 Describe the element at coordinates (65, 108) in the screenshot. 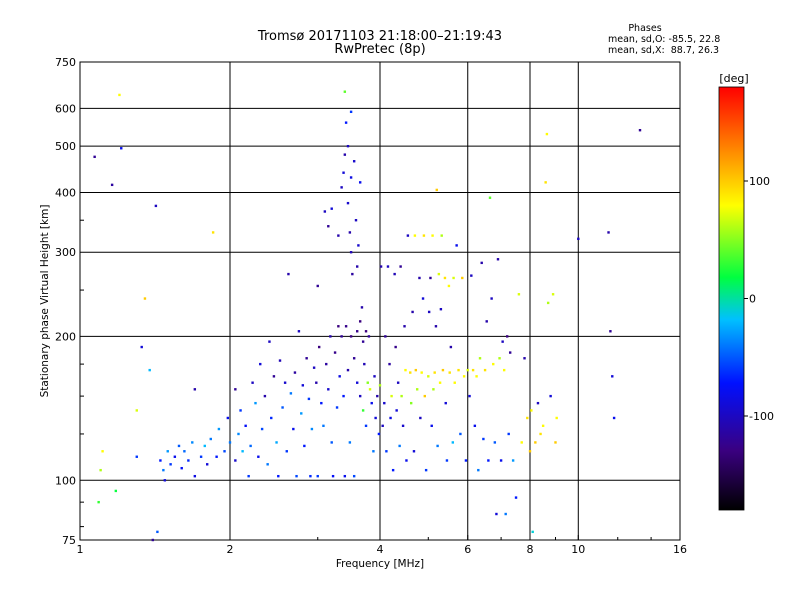

I see `y-tick-label: 600` at that location.